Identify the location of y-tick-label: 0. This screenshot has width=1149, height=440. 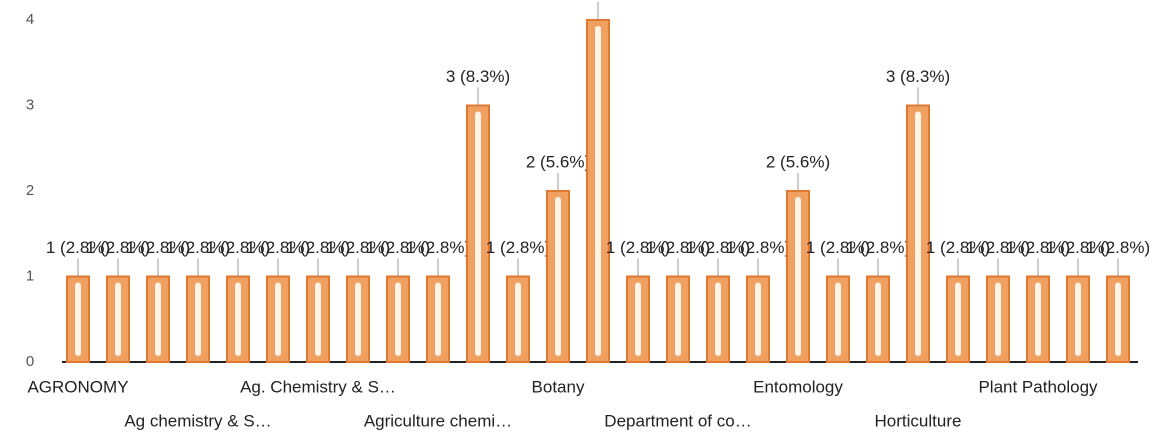
(30, 361).